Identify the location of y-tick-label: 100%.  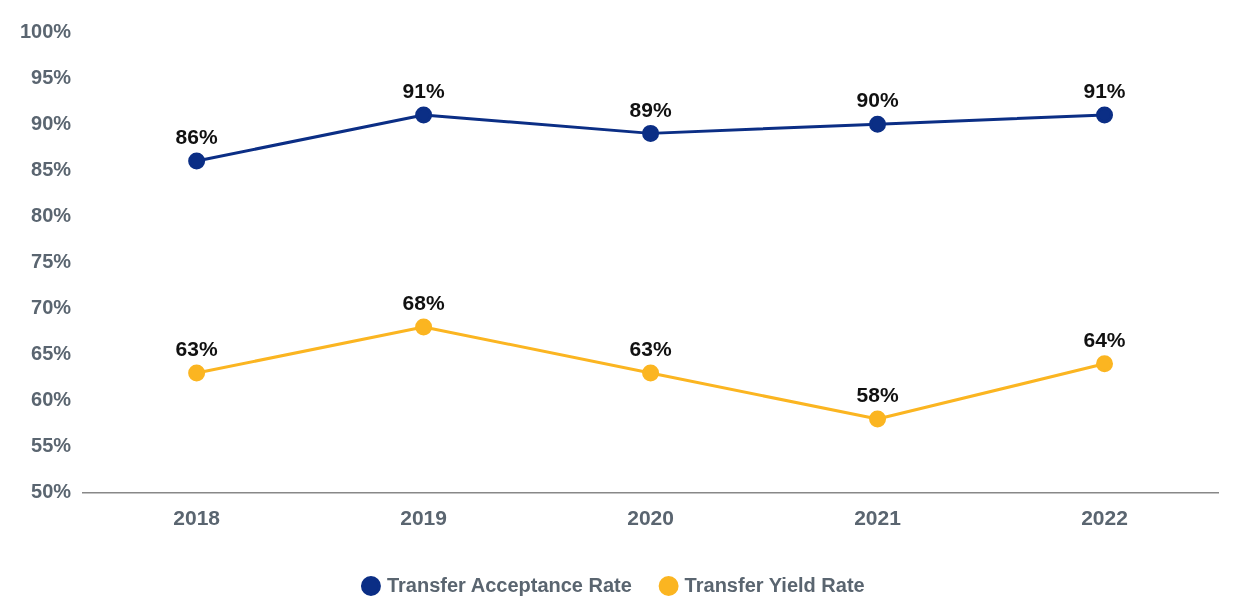
(46, 30).